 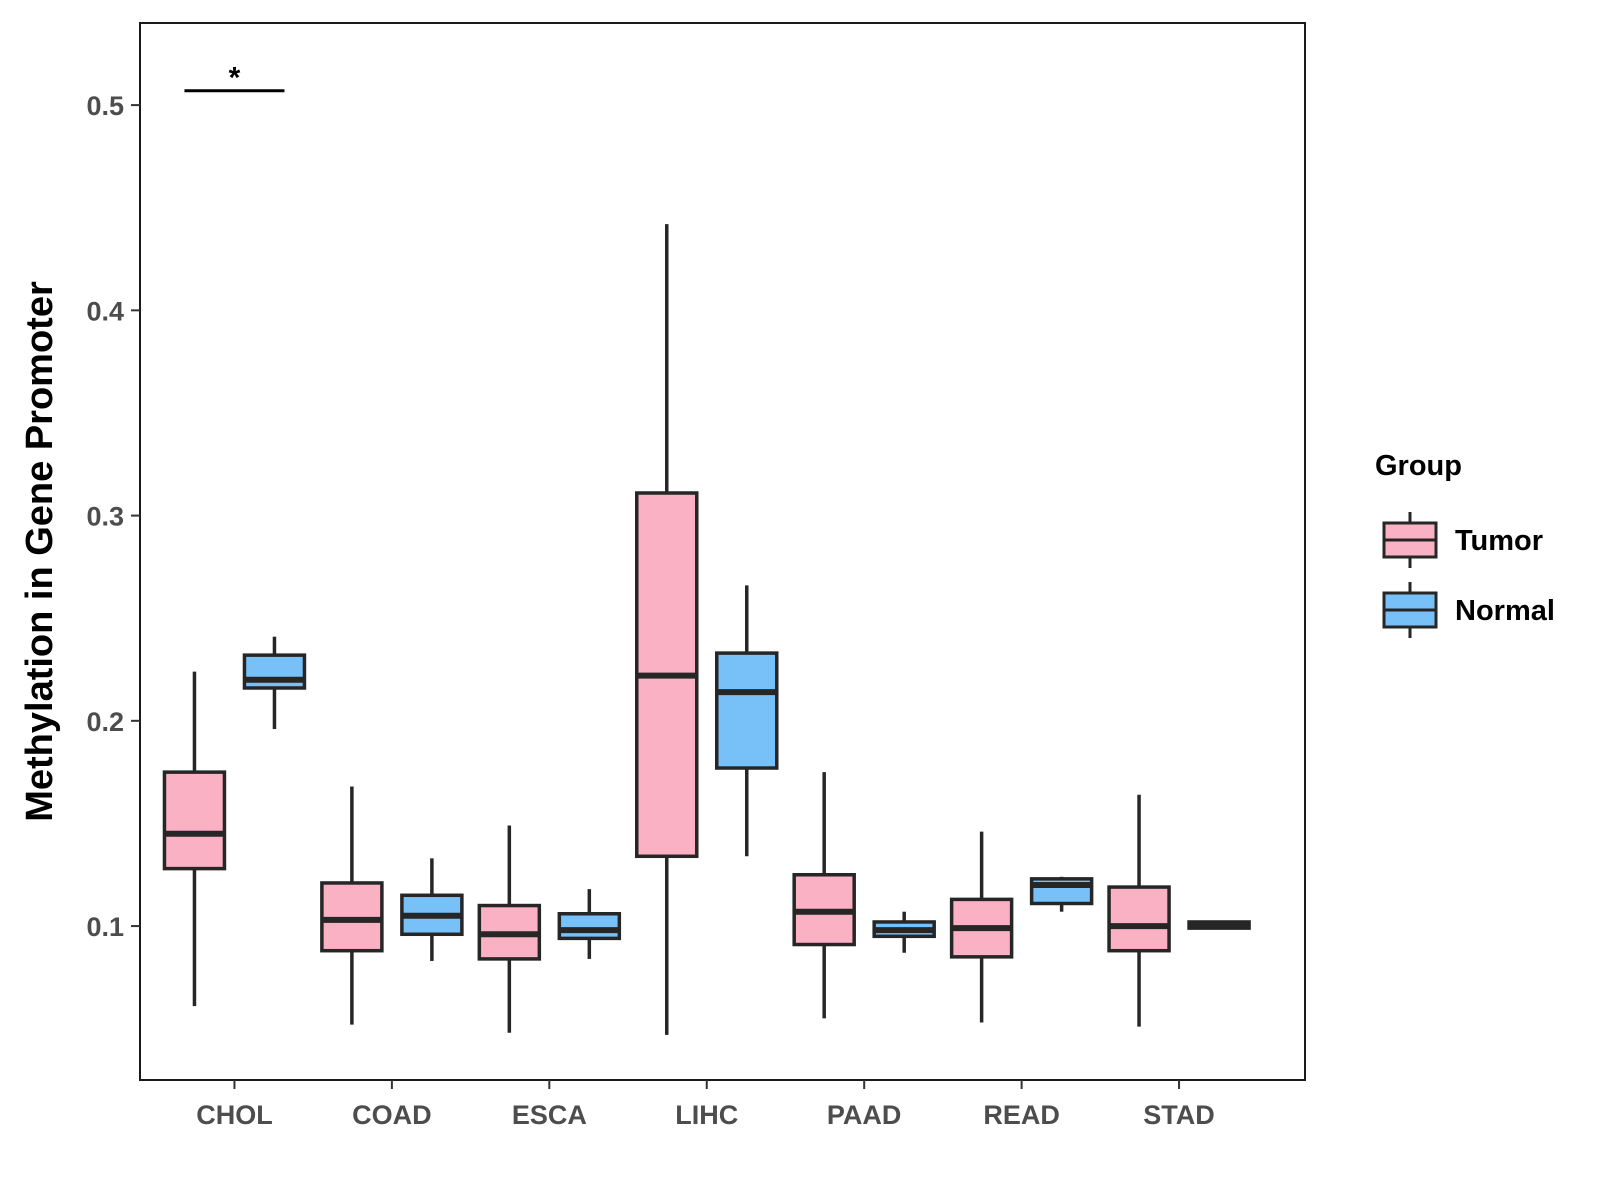 What do you see at coordinates (105, 722) in the screenshot?
I see `y-tick-label: 0.2` at bounding box center [105, 722].